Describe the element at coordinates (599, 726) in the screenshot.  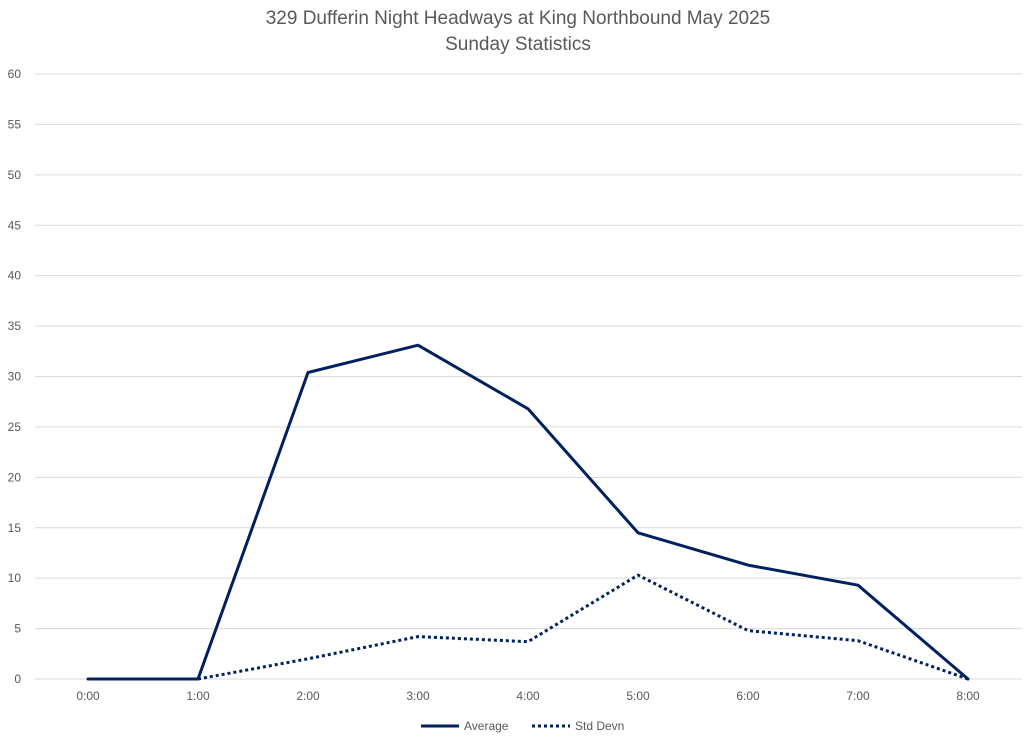
I see `legend-label: Std Devn` at that location.